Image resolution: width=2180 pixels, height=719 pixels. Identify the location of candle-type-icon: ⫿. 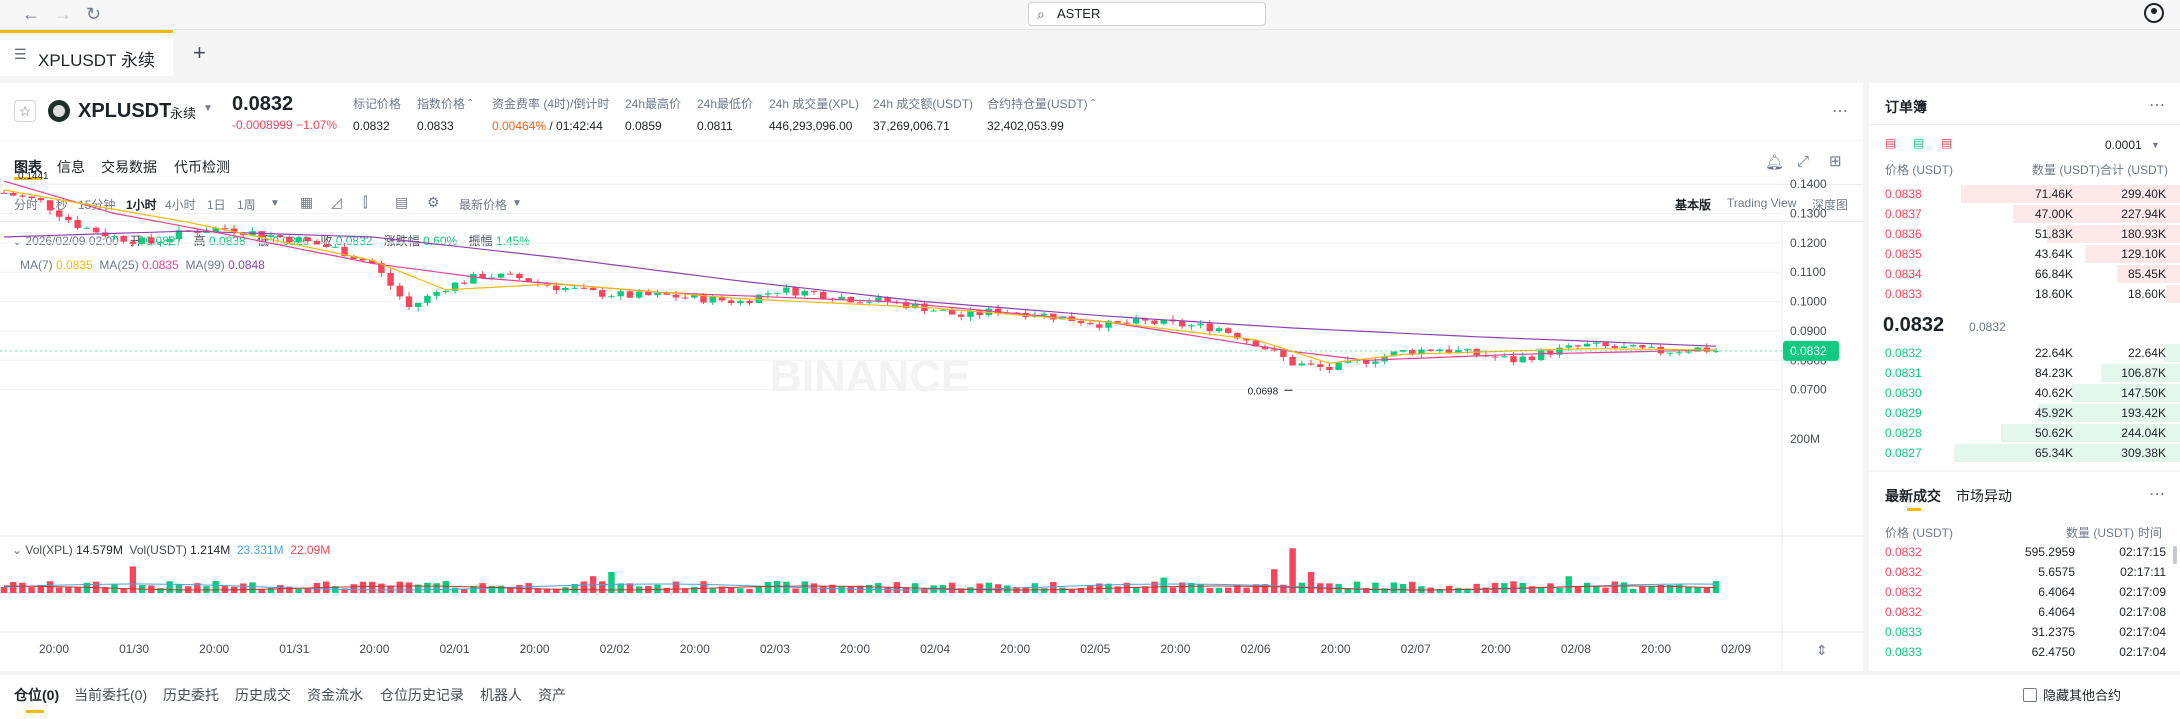
(365, 202).